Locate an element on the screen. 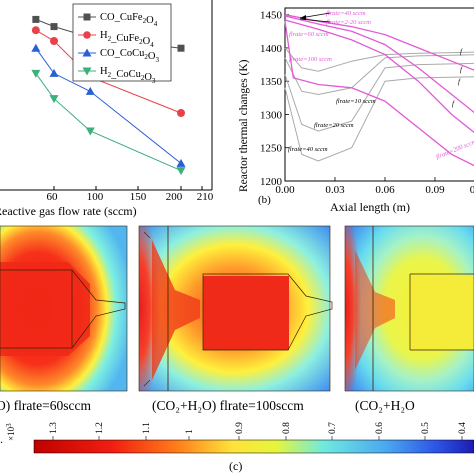 The image size is (474, 474). annotation-flrate-200: flrate=200 sccm is located at coordinates (454, 149).